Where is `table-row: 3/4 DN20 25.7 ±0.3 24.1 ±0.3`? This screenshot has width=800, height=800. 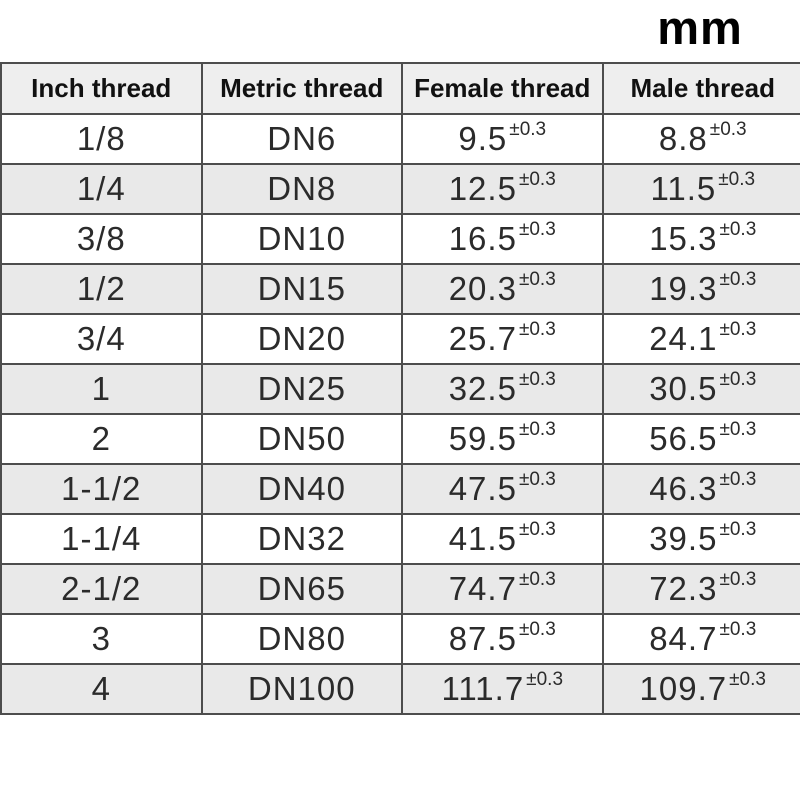
table-row: 3/4 DN20 25.7 ±0.3 24.1 ±0.3 is located at coordinates (400, 339).